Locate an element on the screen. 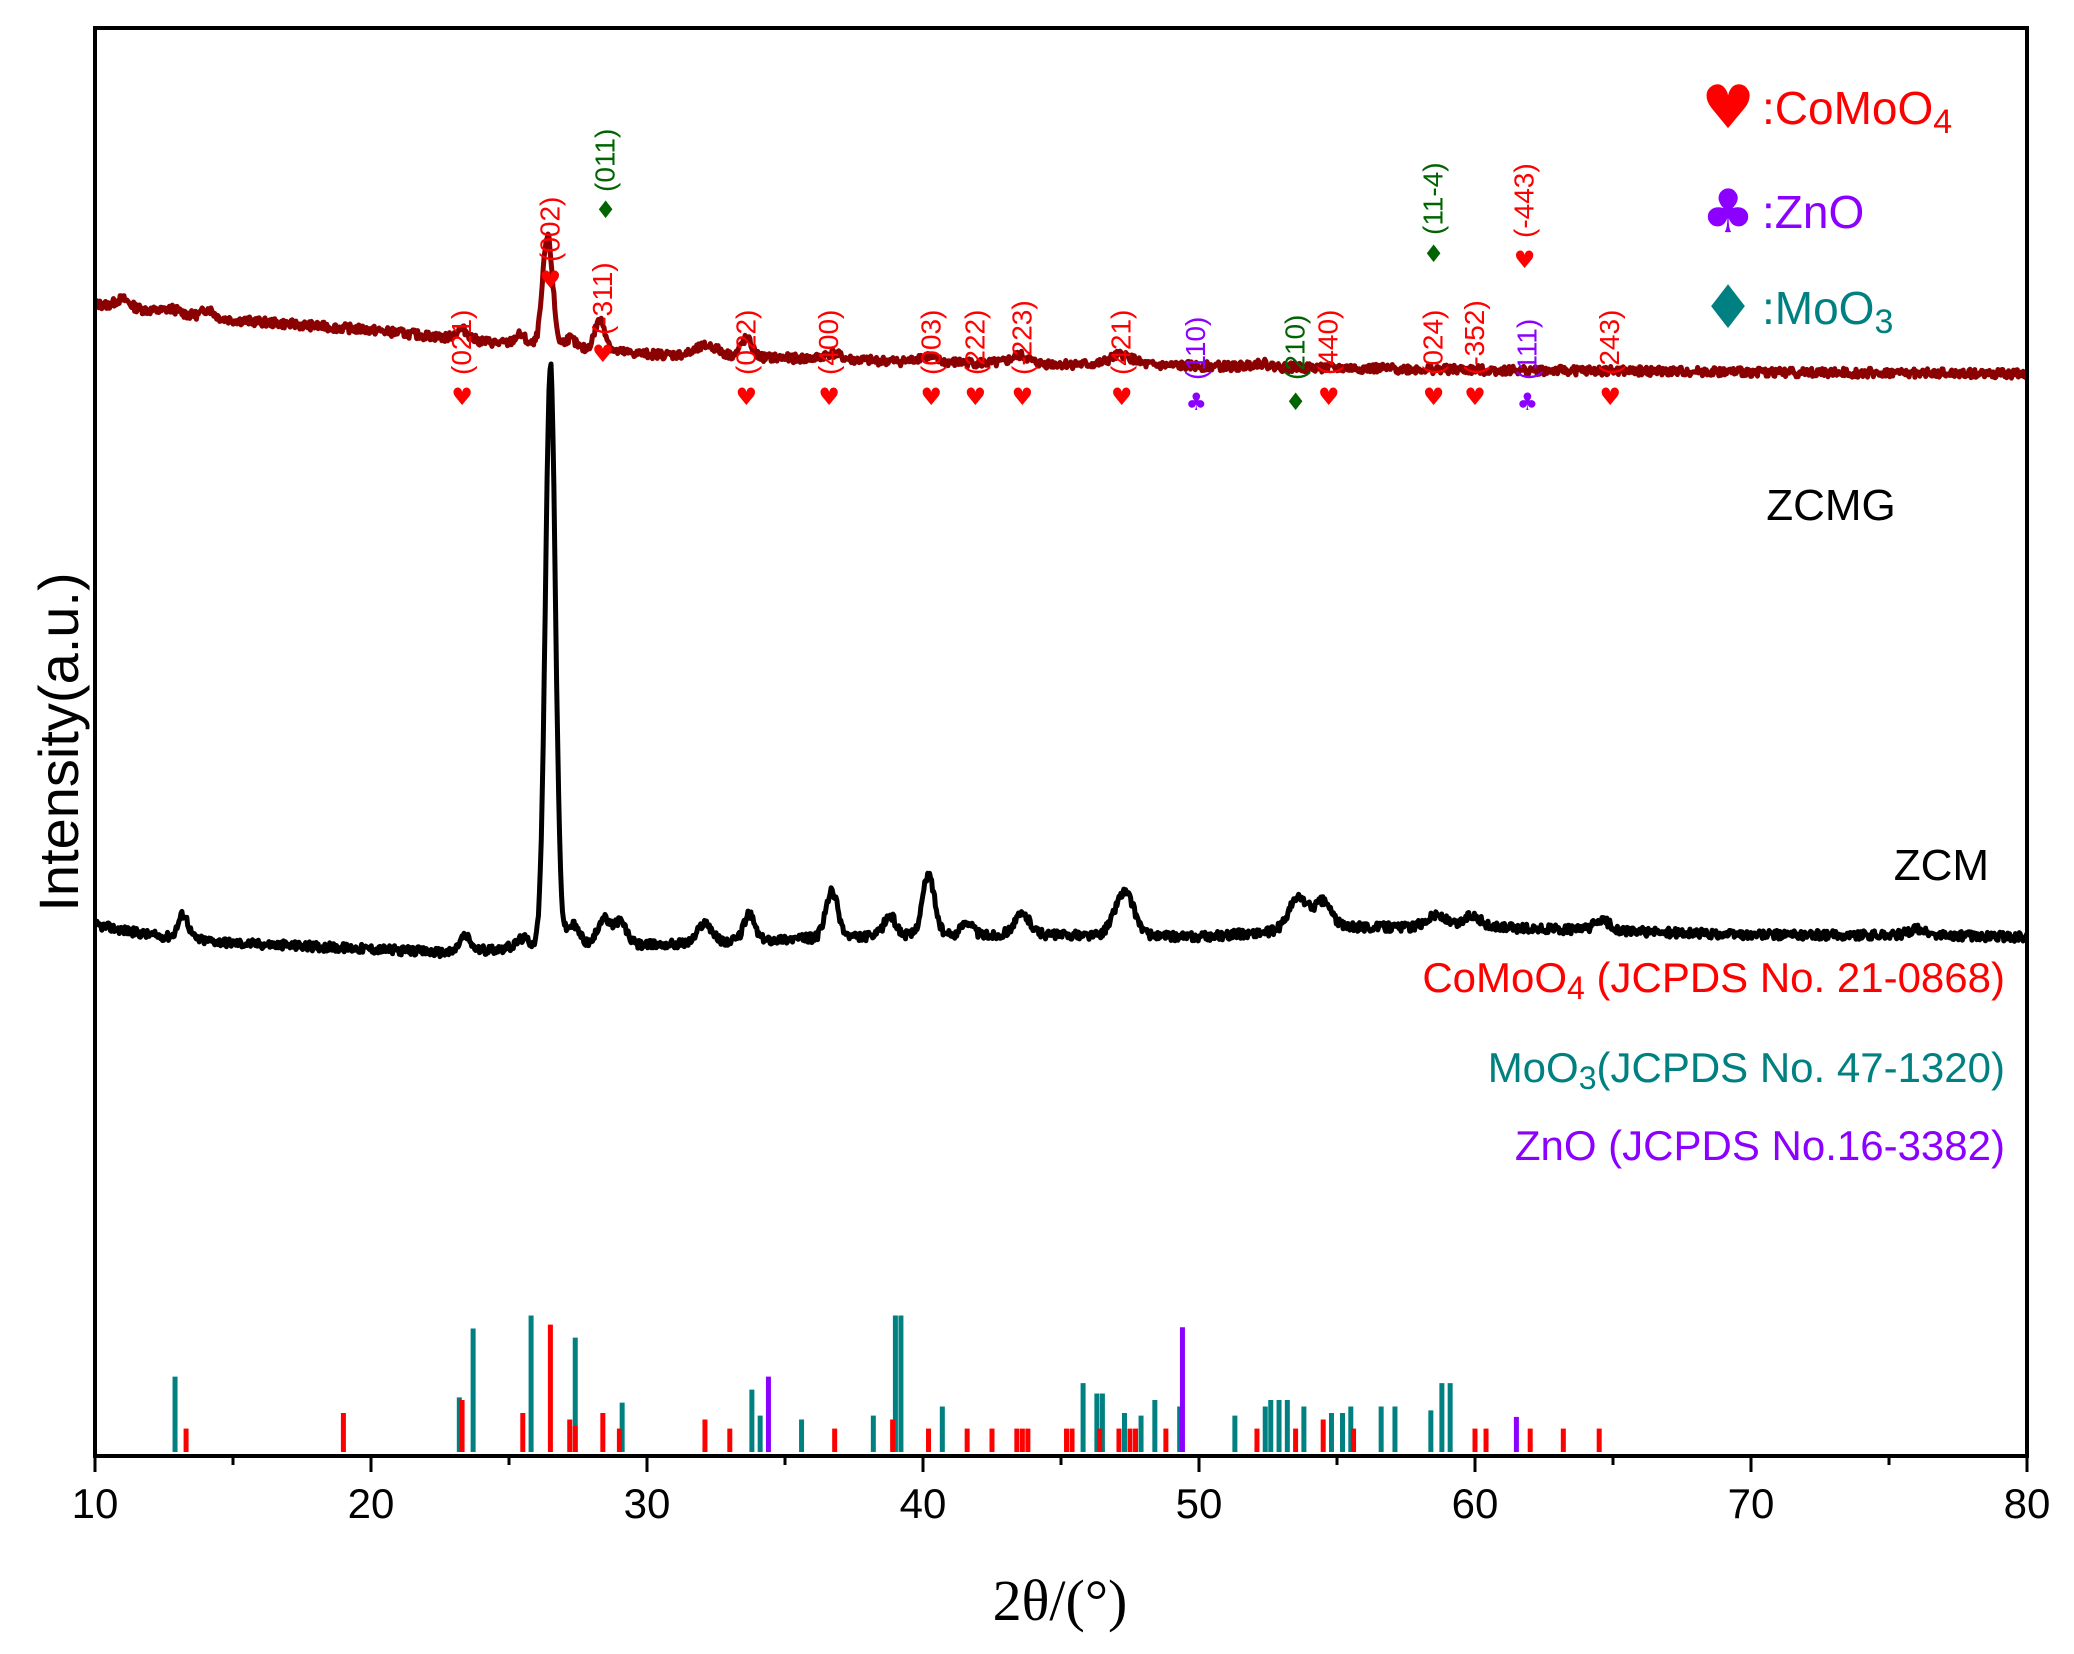 The height and width of the screenshot is (1654, 2074). sample-label-zcmg: ZCMG is located at coordinates (1831, 505).